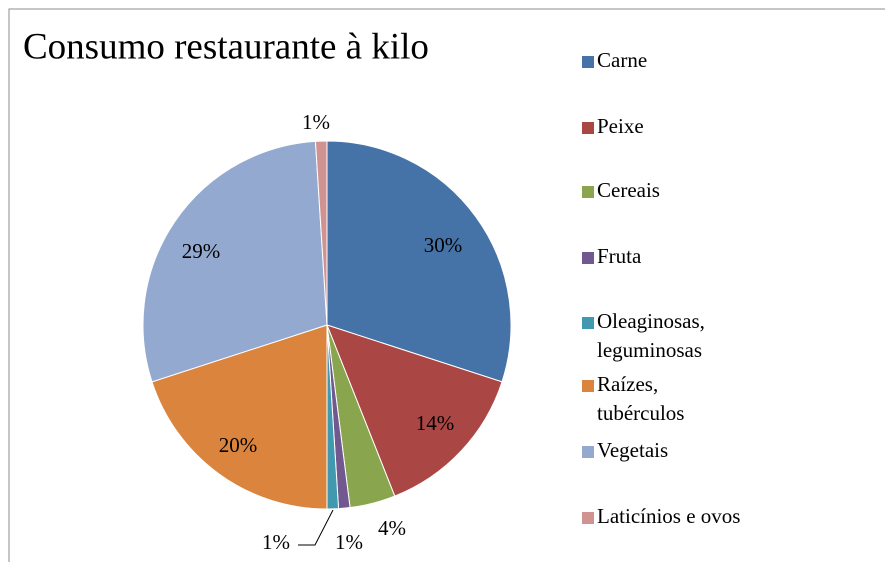 This screenshot has width=885, height=562. Describe the element at coordinates (628, 190) in the screenshot. I see `legend-label: Cereais` at that location.